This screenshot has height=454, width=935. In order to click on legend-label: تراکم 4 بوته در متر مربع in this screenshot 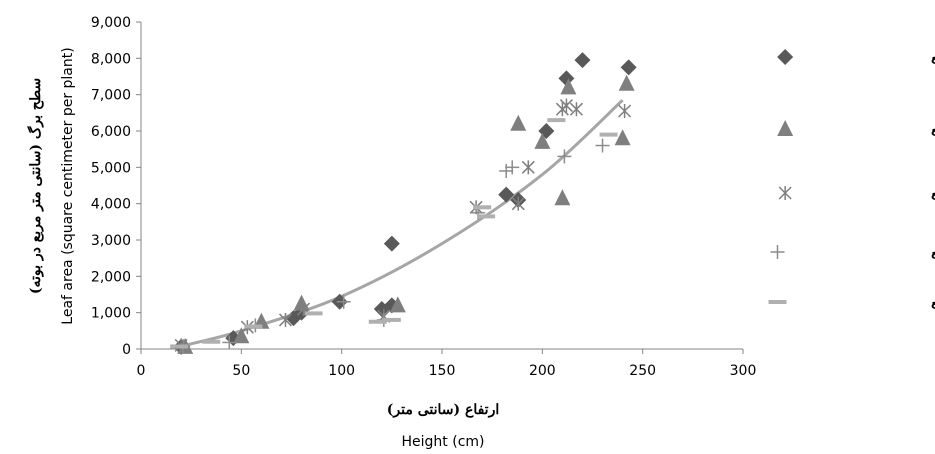, I will do `click(933, 57)`.